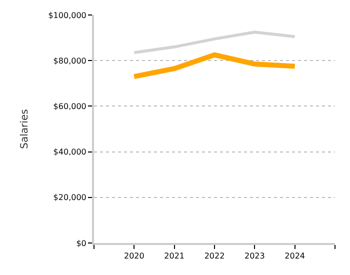 The height and width of the screenshot is (275, 350). I want to click on y-axis-title: Salaries, so click(25, 129).